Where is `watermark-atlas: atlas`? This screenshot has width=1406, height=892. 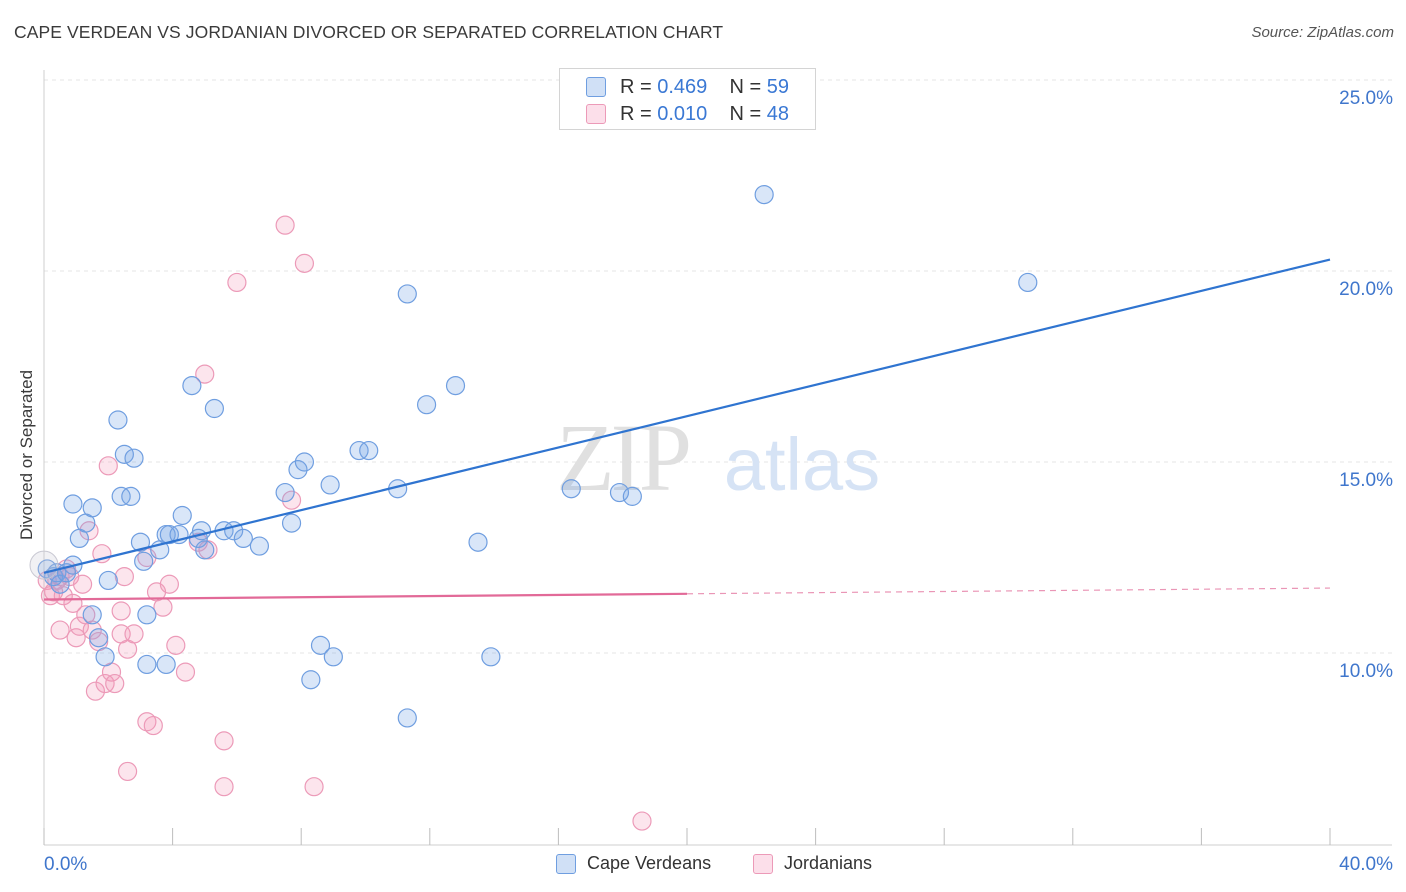
watermark-atlas: atlas is located at coordinates (802, 464).